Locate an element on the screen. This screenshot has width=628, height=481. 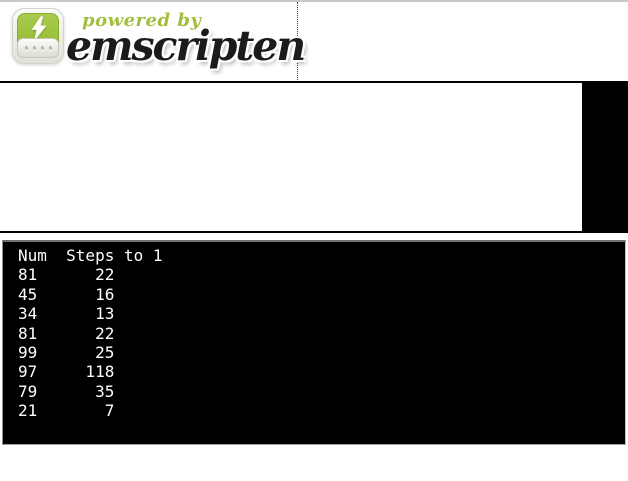
lightning-bolt-icon is located at coordinates (39, 29).